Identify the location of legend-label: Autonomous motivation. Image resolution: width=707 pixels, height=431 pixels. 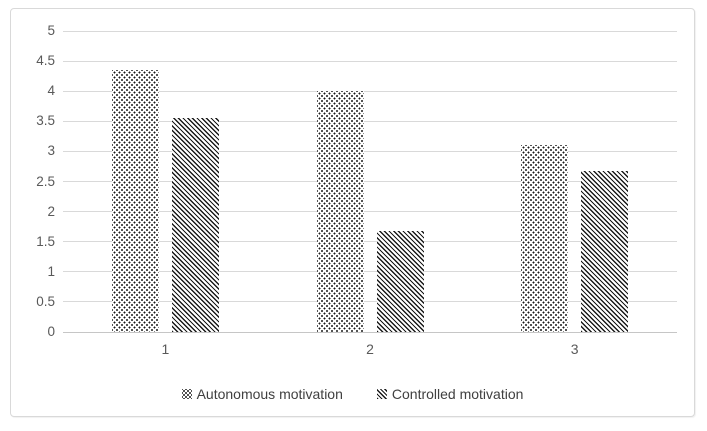
(269, 394).